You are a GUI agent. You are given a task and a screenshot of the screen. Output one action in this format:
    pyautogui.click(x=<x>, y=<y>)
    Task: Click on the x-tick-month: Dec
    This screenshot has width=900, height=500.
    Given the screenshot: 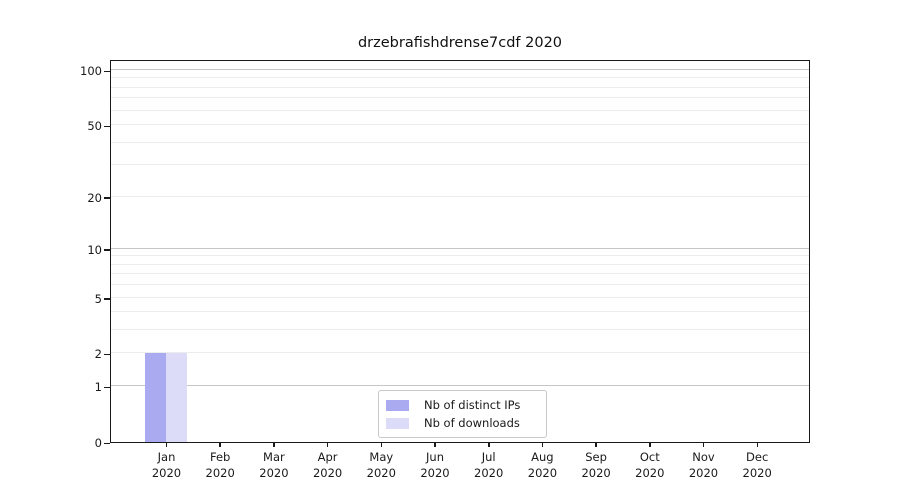 What is the action you would take?
    pyautogui.click(x=757, y=457)
    